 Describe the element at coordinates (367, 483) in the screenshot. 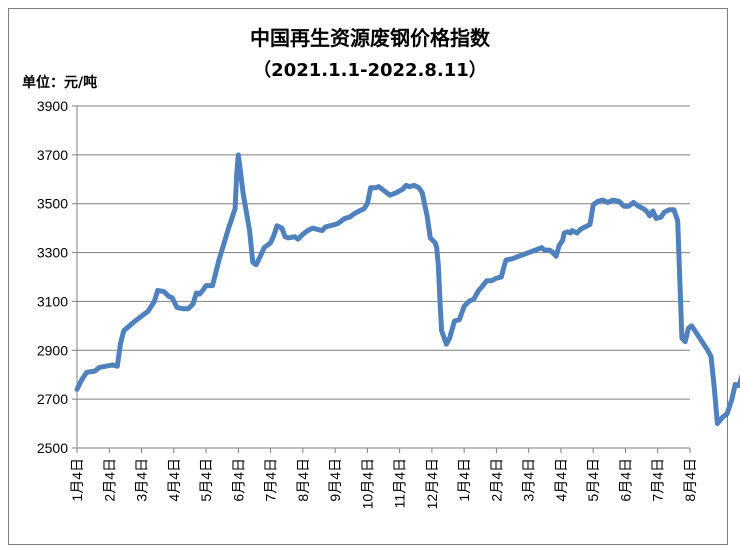

I see `x-tick-label: 10月4日` at that location.